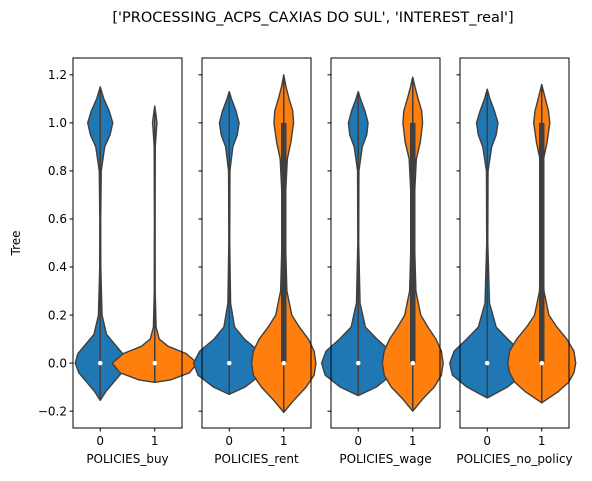 This screenshot has height=481, width=592. Describe the element at coordinates (385, 459) in the screenshot. I see `x-axis-label: POLICIES_wage` at that location.